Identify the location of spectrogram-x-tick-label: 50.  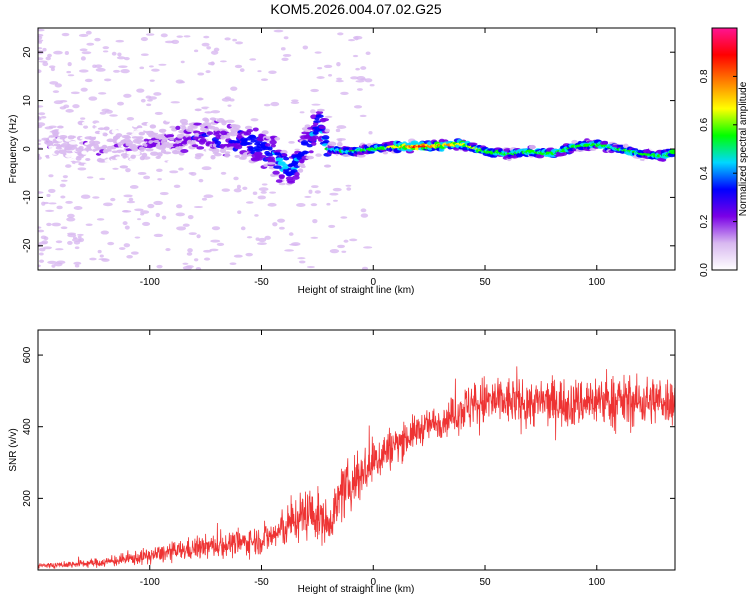
(485, 282).